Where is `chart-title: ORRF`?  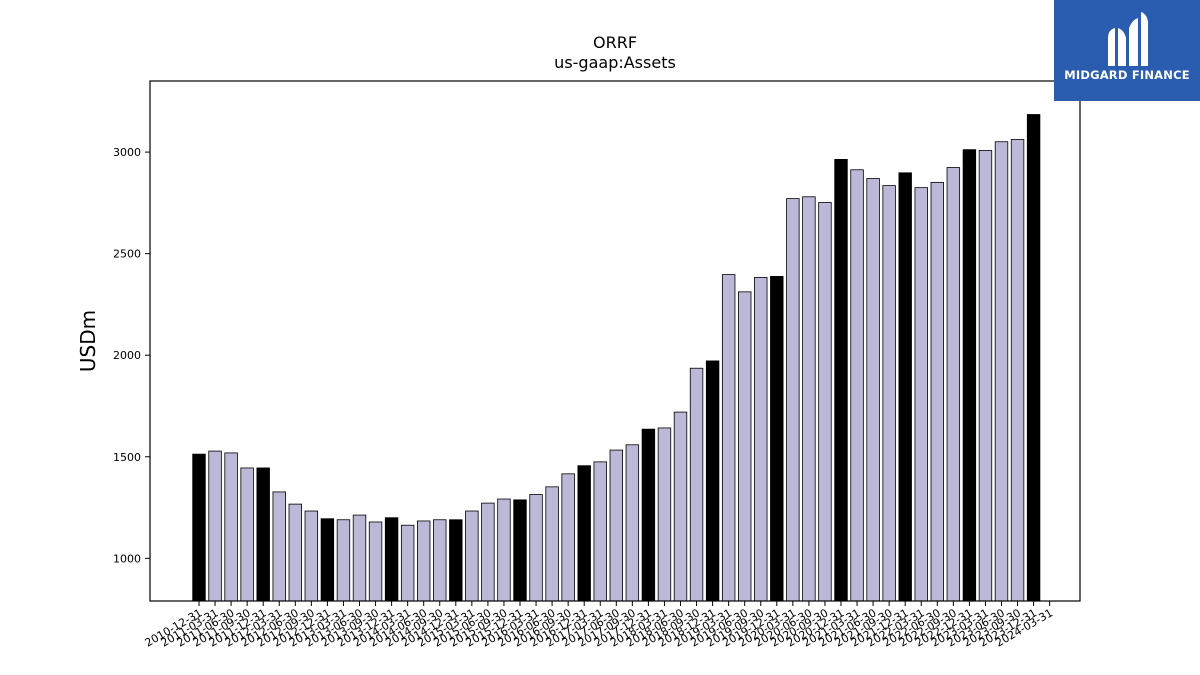
chart-title: ORRF is located at coordinates (615, 42).